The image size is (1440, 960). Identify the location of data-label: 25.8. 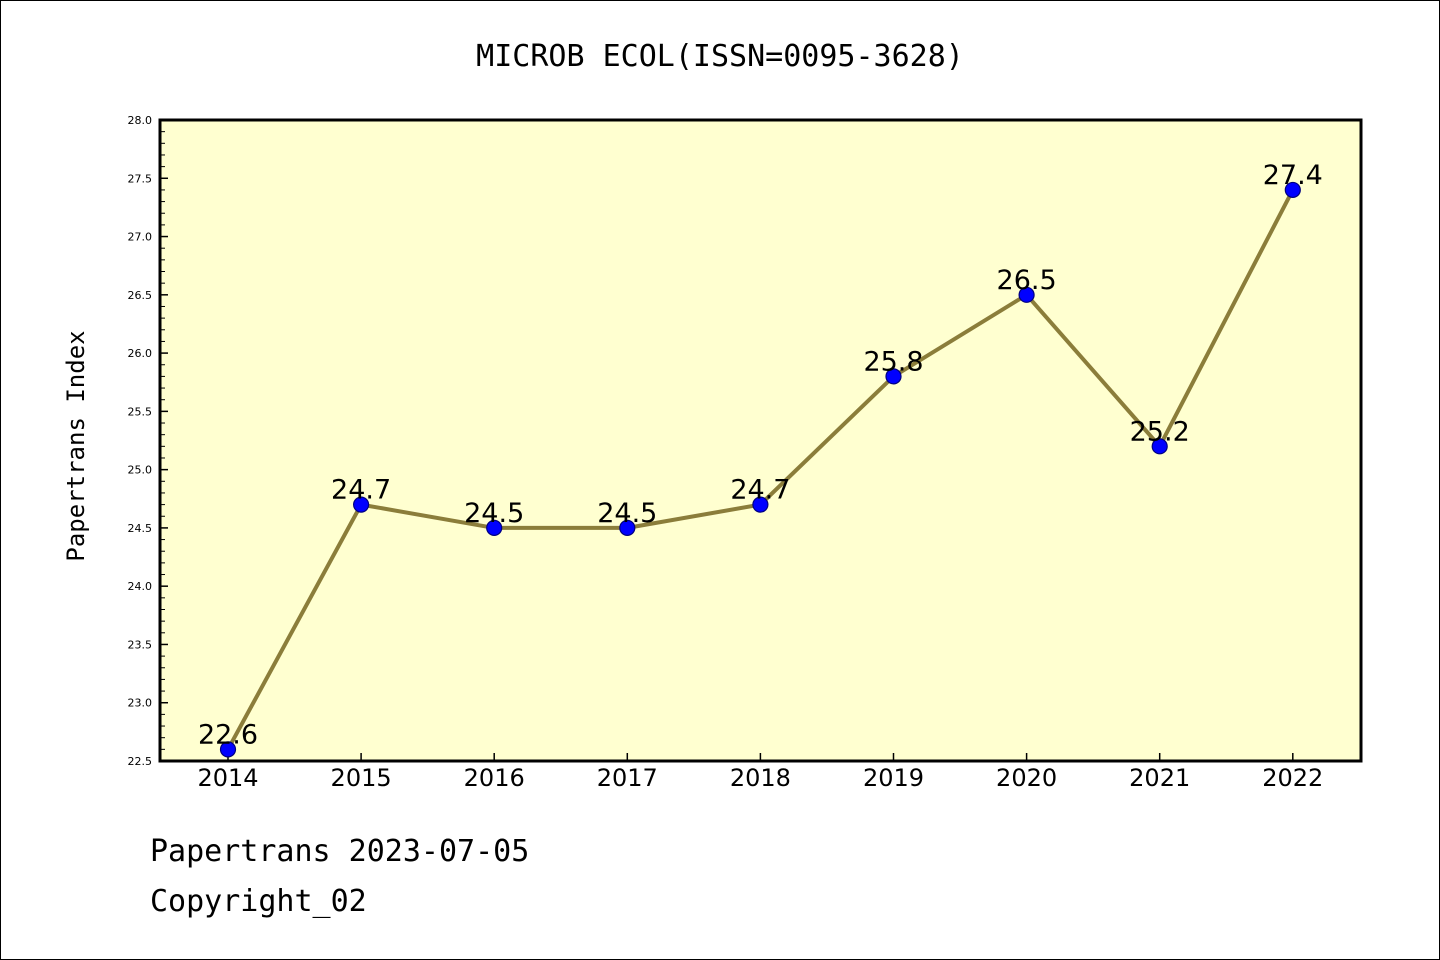
(893, 361).